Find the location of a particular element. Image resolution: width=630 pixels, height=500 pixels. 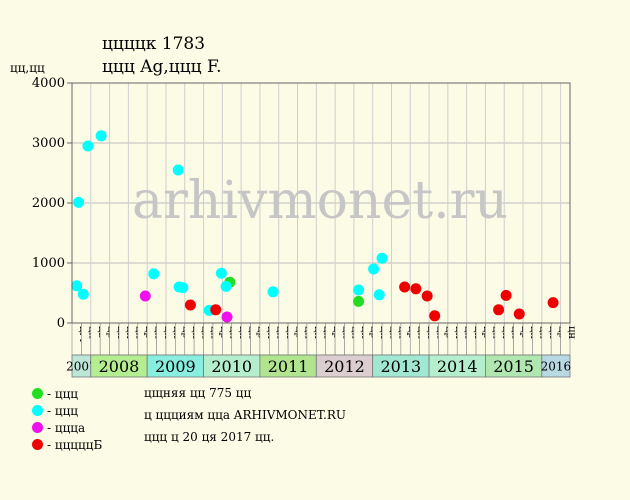

info-line: цщняя цц 775 цц is located at coordinates (198, 393).